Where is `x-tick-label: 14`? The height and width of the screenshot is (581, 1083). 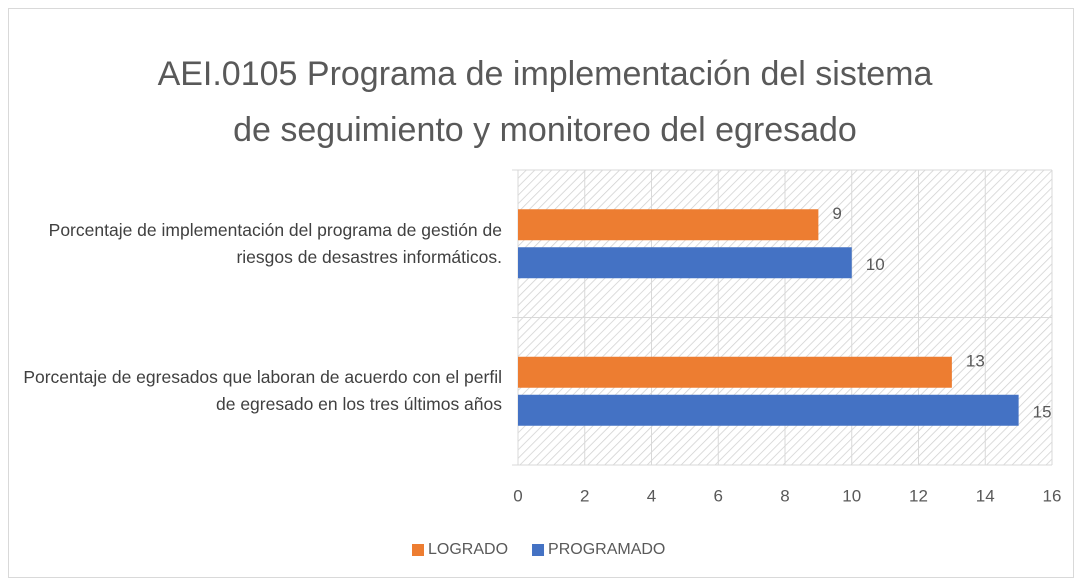 x-tick-label: 14 is located at coordinates (985, 495).